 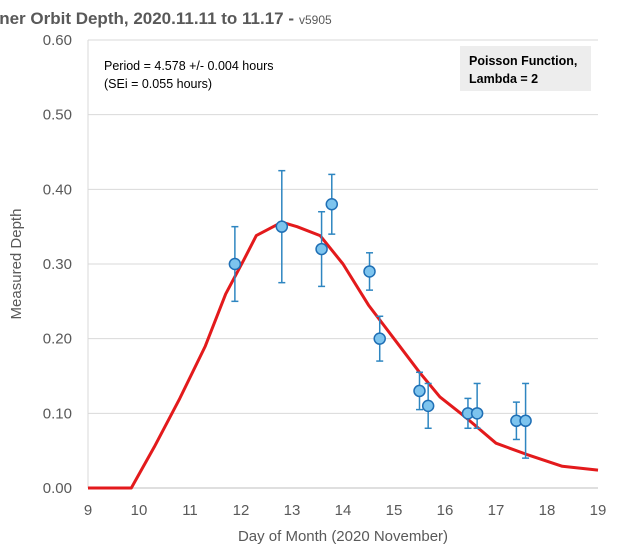 I want to click on x-tick-label: 17, so click(x=496, y=510).